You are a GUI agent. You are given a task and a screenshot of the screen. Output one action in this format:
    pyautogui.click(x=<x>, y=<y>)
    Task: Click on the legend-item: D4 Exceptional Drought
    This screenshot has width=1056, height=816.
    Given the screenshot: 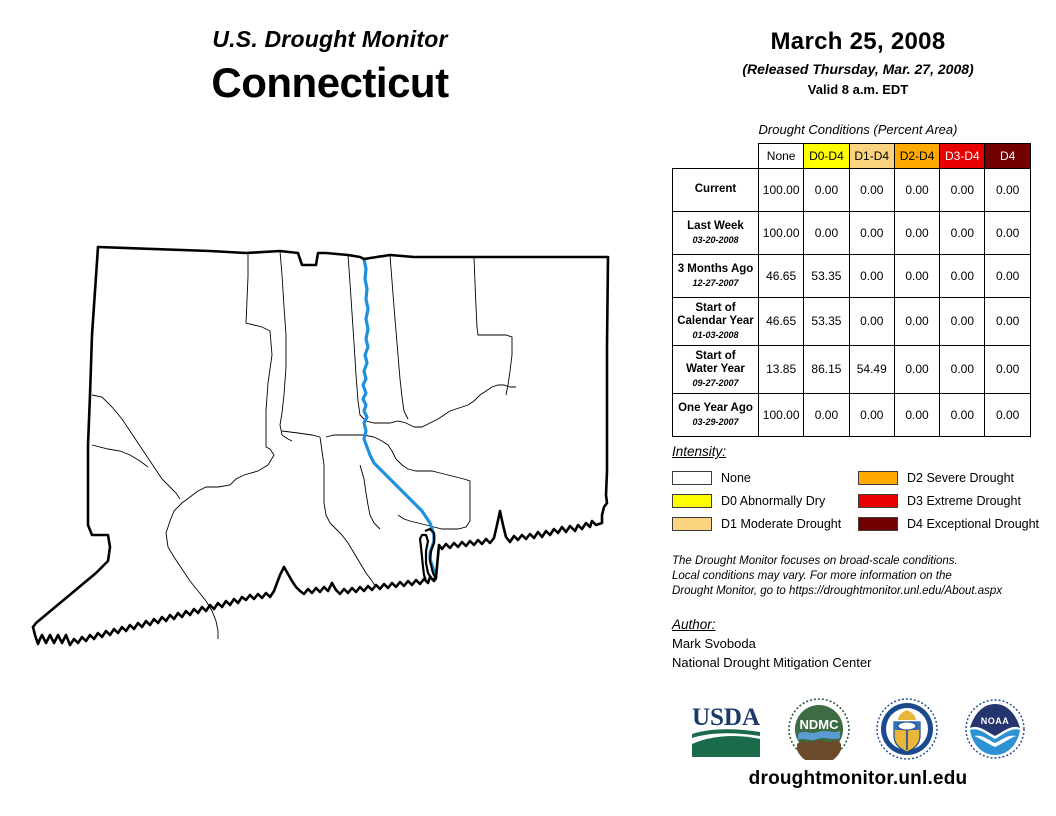 What is the action you would take?
    pyautogui.click(x=957, y=523)
    